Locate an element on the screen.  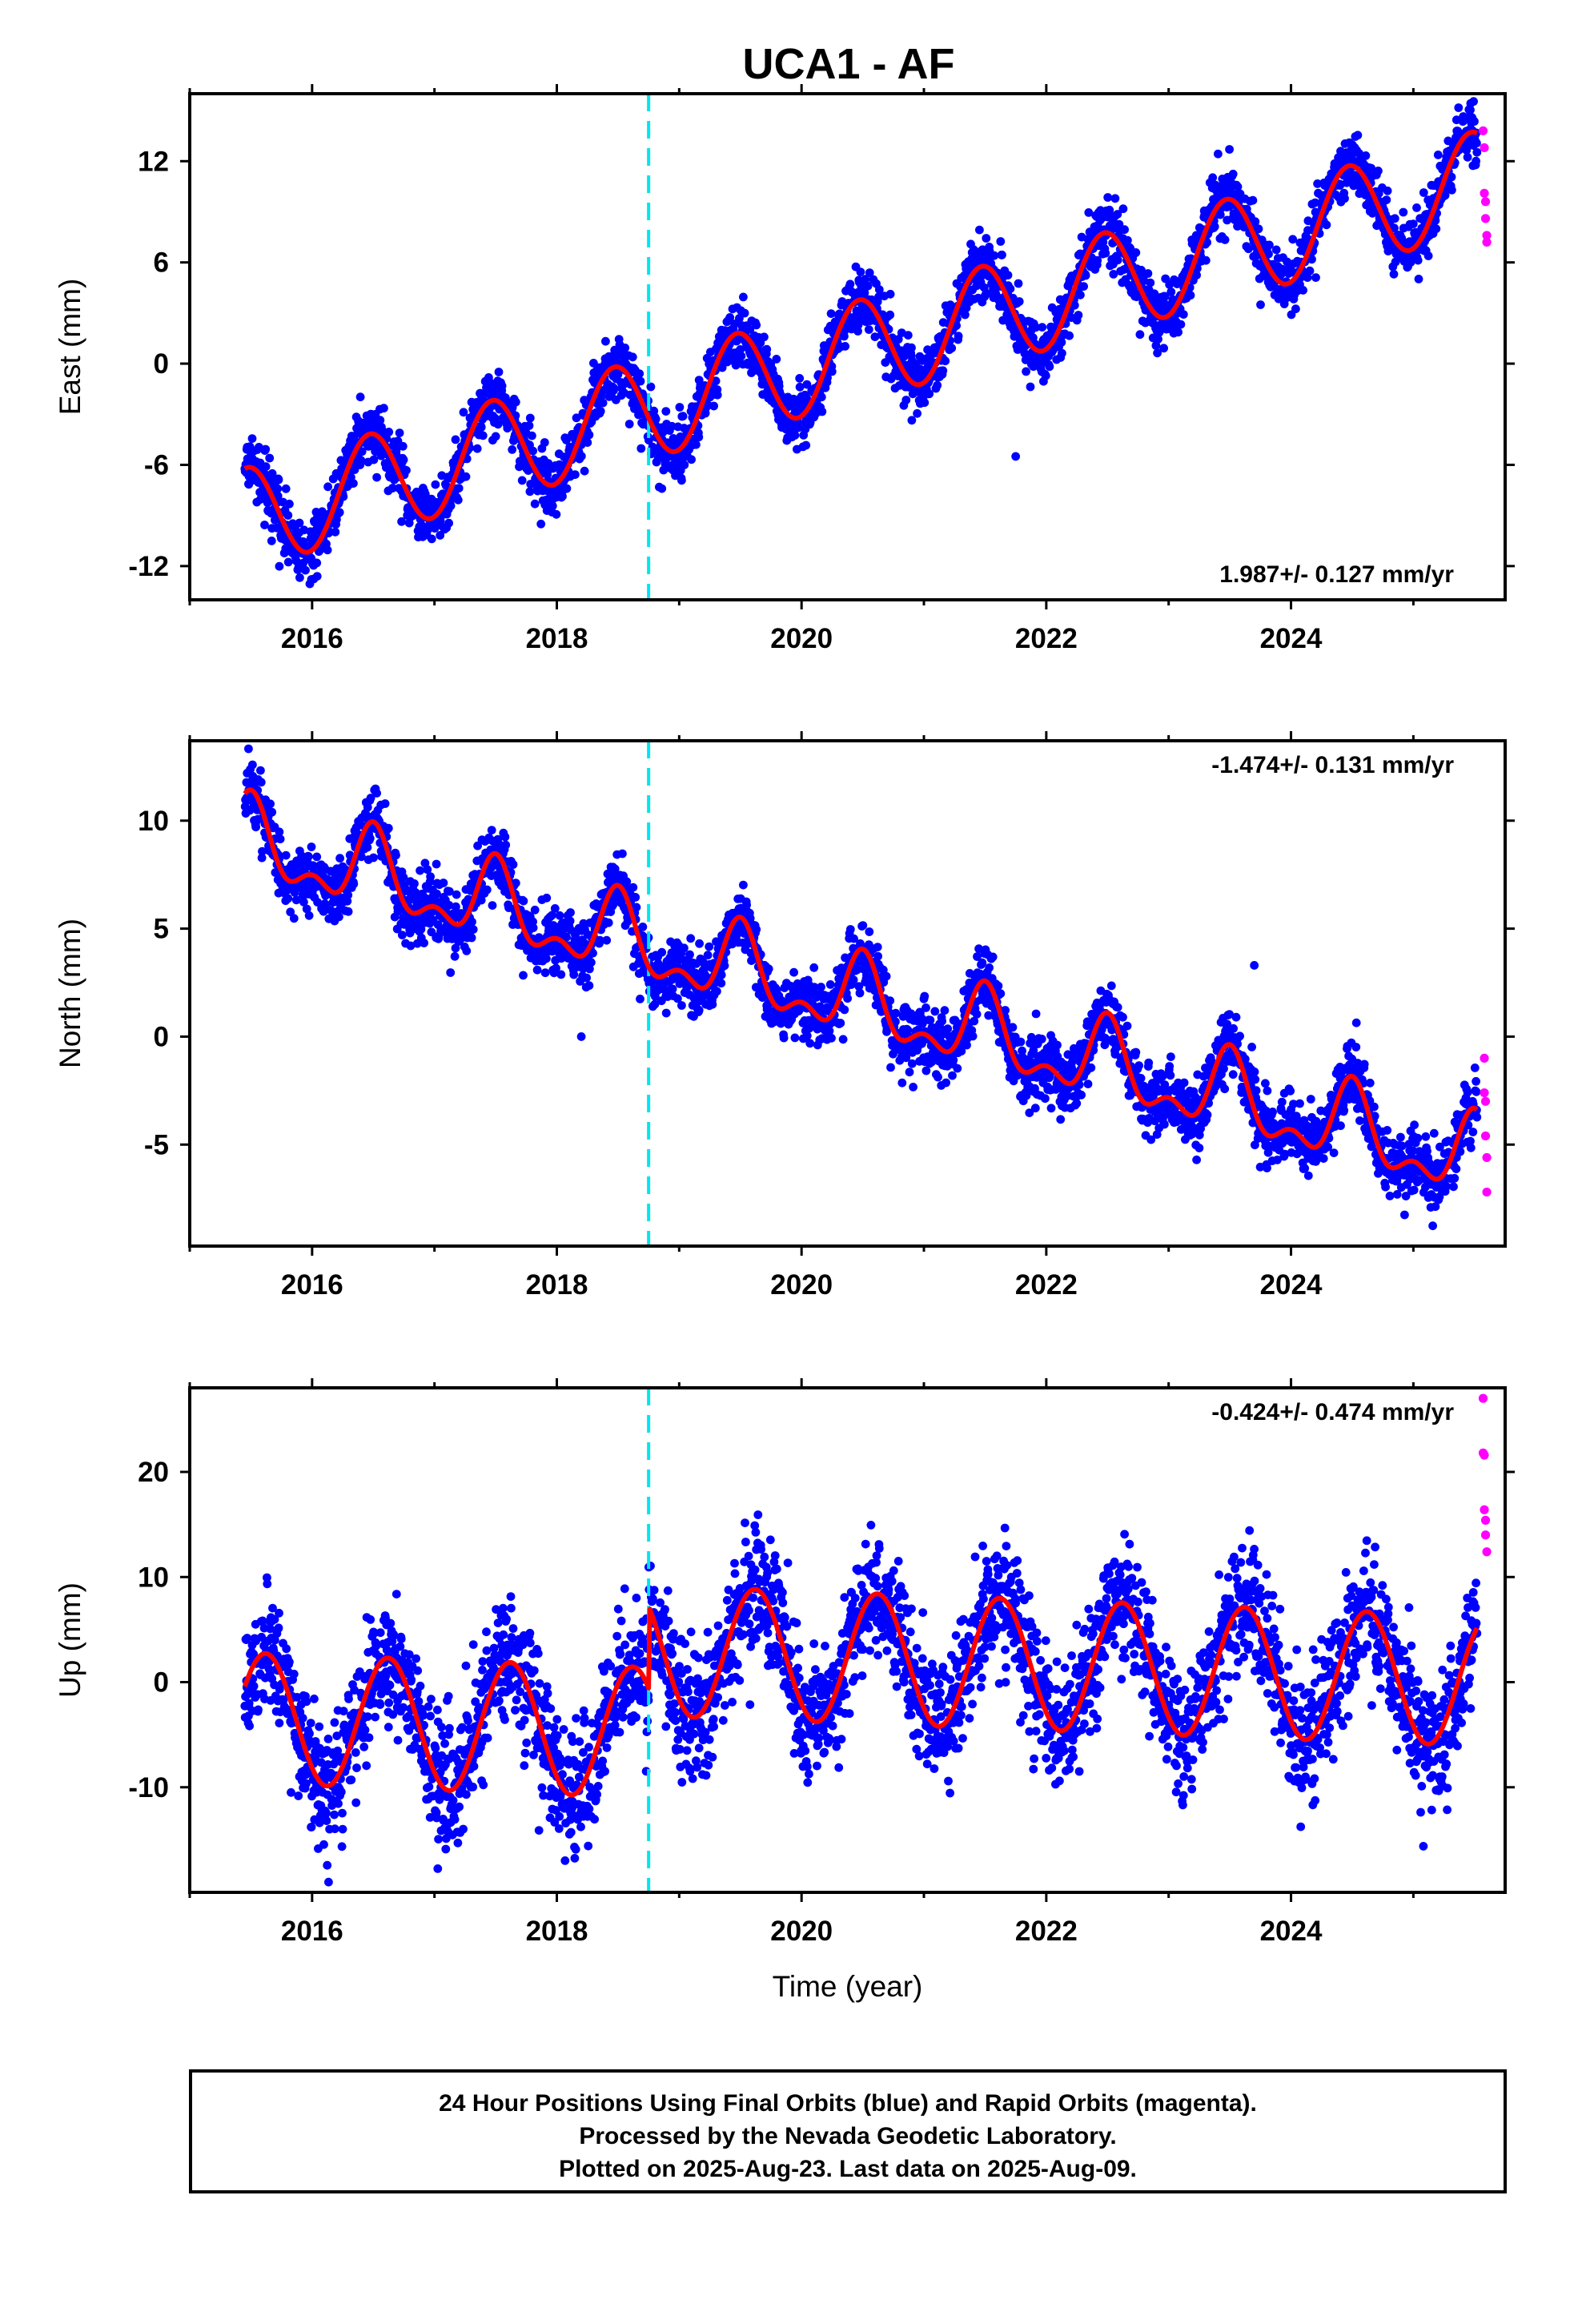
outlier-point is located at coordinates (1016, 457).